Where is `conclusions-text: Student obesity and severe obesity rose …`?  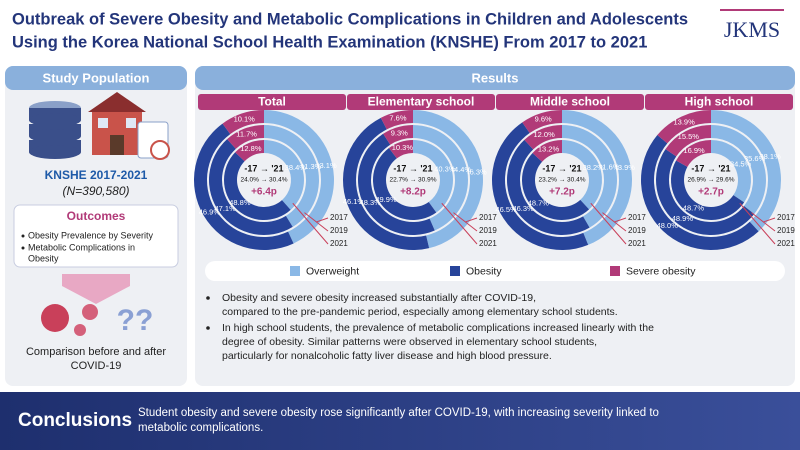
conclusions-text: Student obesity and severe obesity rose … is located at coordinates (398, 413).